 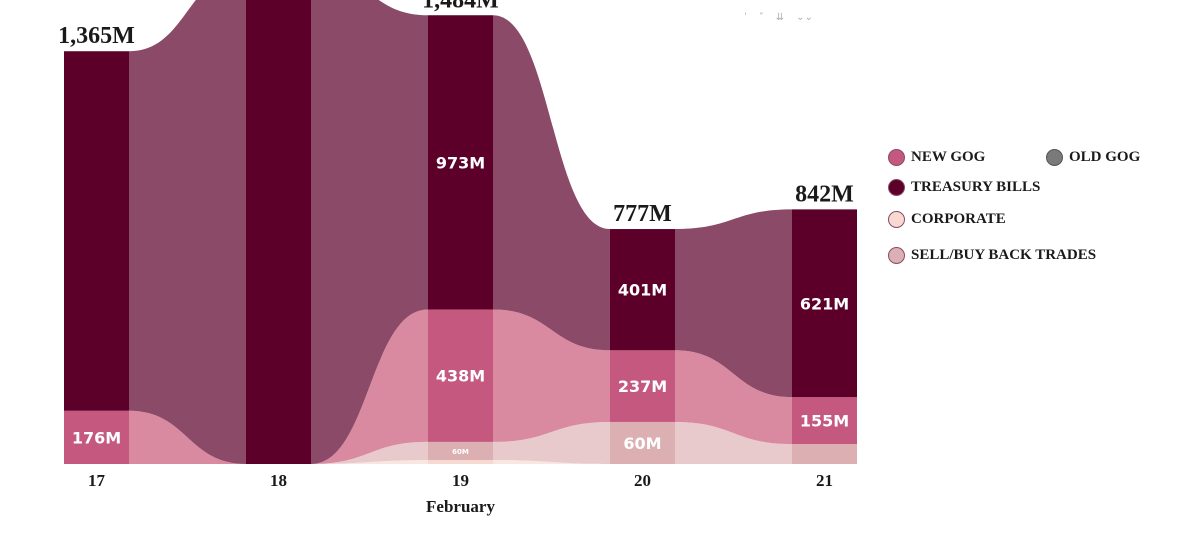 I want to click on x-axis-title: February, so click(x=460, y=506).